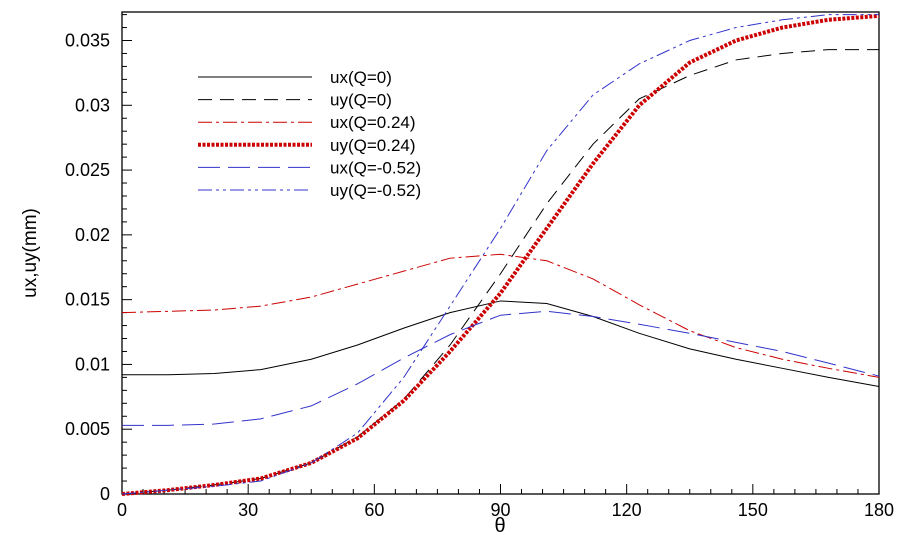  I want to click on y-tick-label: 0.025, so click(87, 170).